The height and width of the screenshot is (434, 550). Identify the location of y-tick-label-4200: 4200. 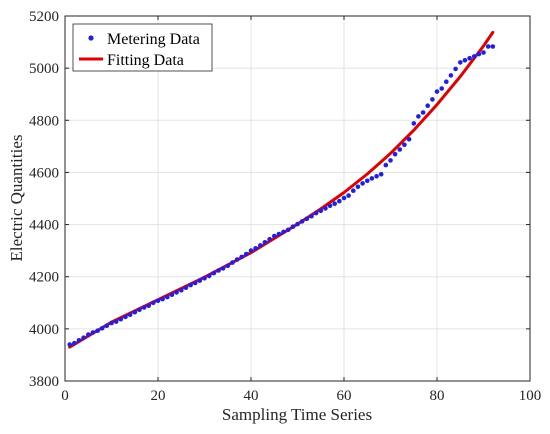
(44, 278).